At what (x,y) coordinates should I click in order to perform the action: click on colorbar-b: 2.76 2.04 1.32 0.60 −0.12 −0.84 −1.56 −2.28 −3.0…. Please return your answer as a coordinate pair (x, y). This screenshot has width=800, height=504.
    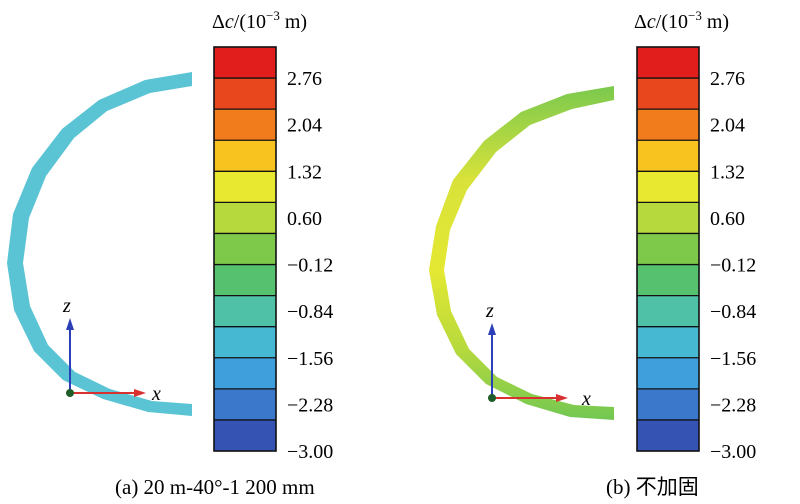
    Looking at the image, I should click on (696, 254).